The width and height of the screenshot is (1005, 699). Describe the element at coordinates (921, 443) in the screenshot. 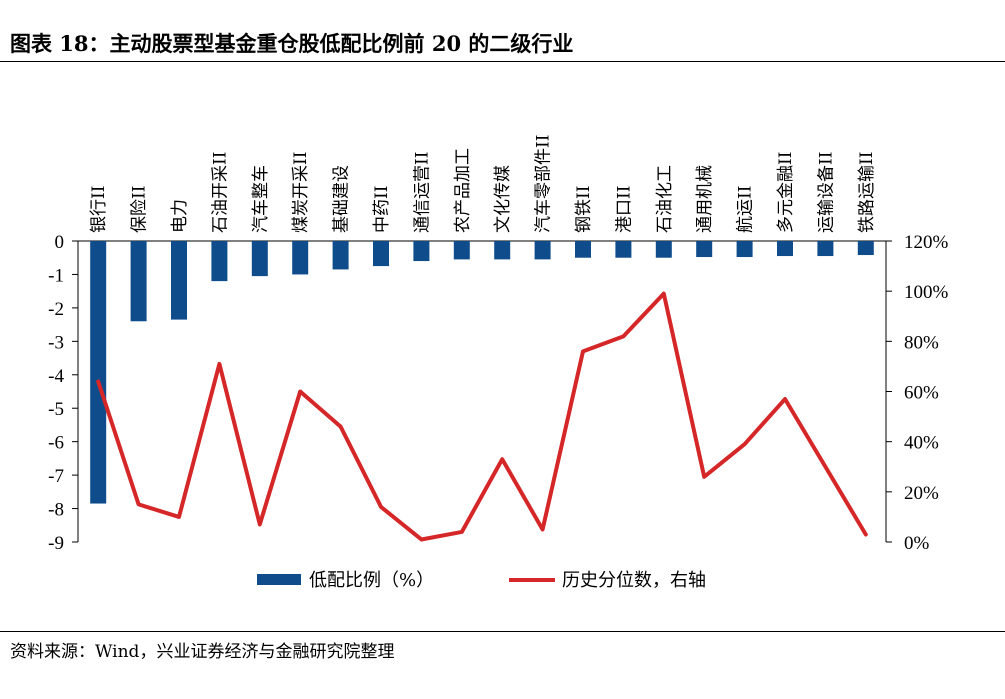

I see `right-tick-label: 40%` at that location.